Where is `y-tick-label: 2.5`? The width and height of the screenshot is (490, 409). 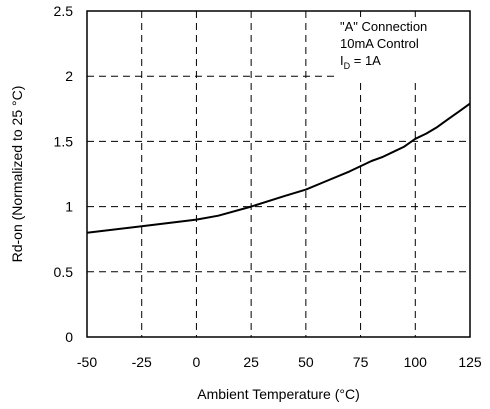
y-tick-label: 2.5 is located at coordinates (64, 11).